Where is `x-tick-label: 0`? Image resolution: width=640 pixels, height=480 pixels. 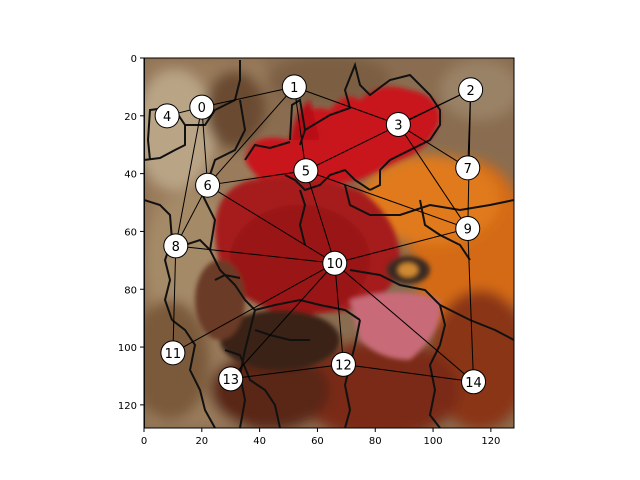 x-tick-label: 0 is located at coordinates (144, 441).